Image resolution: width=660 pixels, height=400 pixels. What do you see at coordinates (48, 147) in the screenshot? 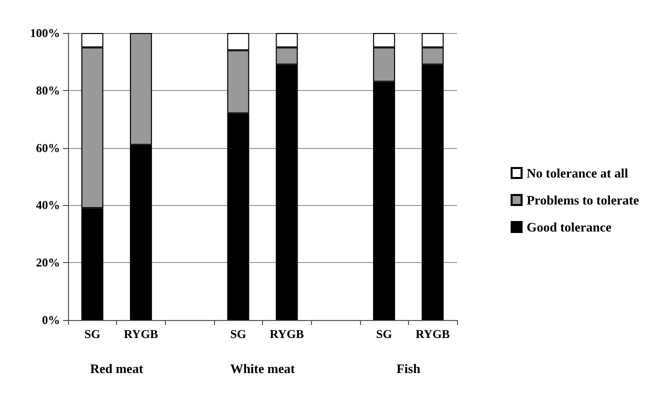
I see `y-tick-label: 60%` at bounding box center [48, 147].